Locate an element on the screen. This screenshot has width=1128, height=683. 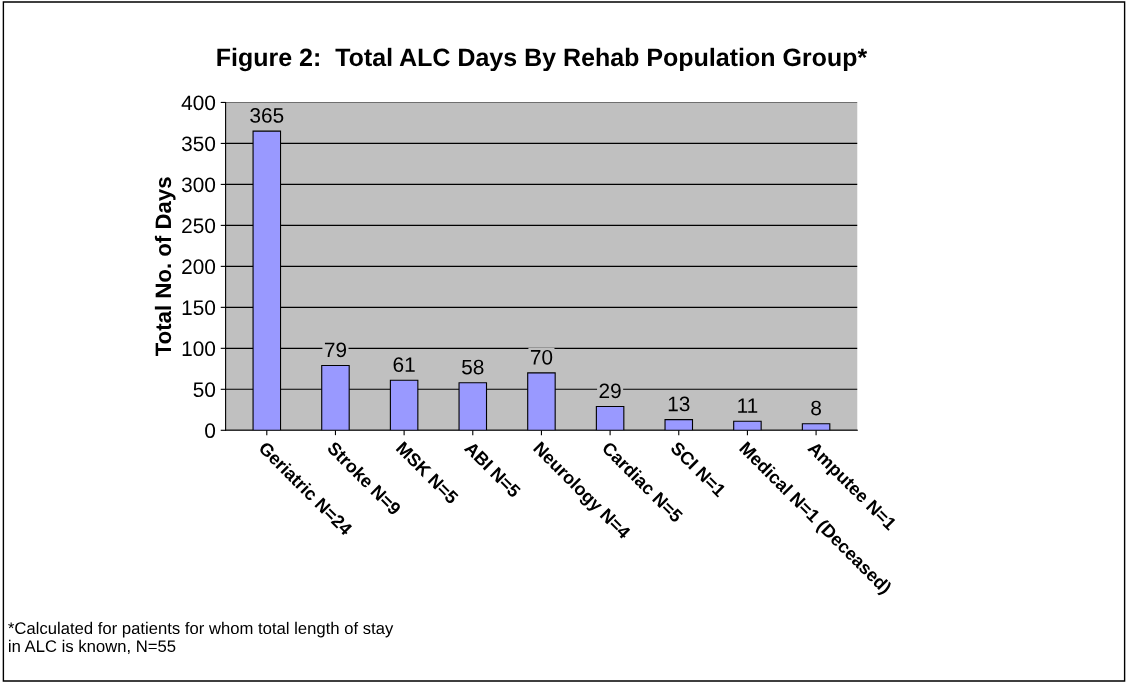
data-label: 29 is located at coordinates (610, 391).